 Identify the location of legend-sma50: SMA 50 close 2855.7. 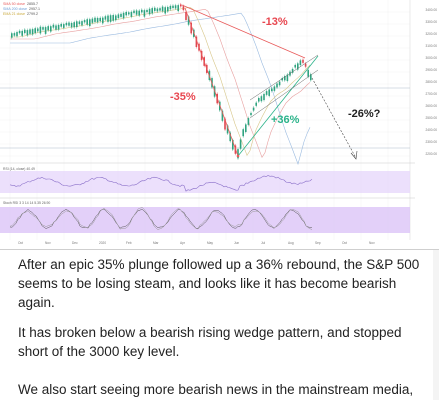
(20, 4).